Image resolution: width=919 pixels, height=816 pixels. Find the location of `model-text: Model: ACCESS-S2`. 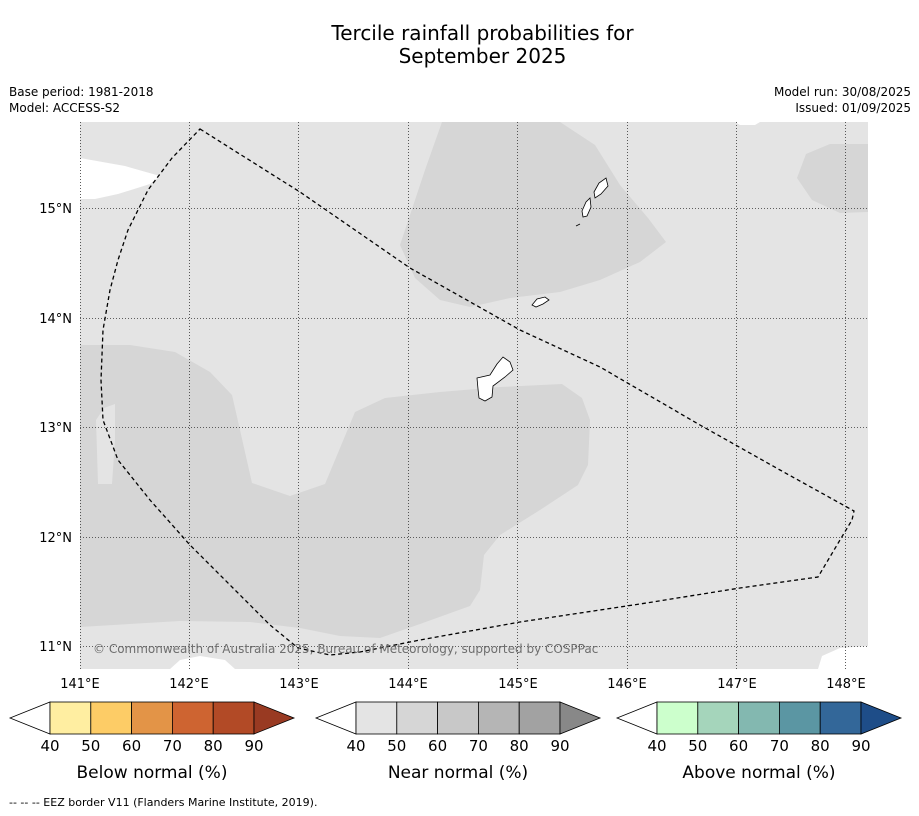

model-text: Model: ACCESS-S2 is located at coordinates (65, 108).